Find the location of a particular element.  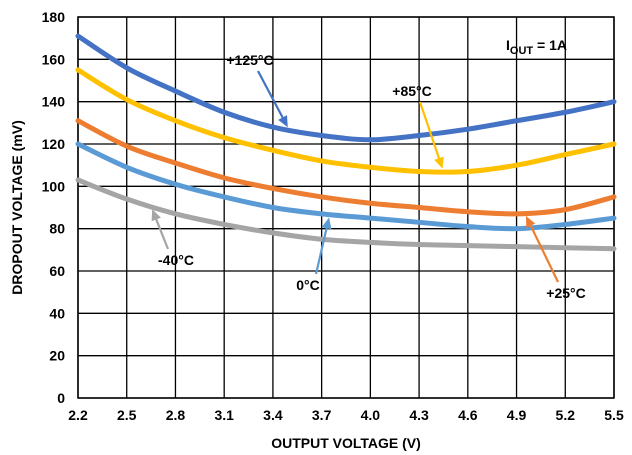

y-tick-label: 180 is located at coordinates (54, 17).